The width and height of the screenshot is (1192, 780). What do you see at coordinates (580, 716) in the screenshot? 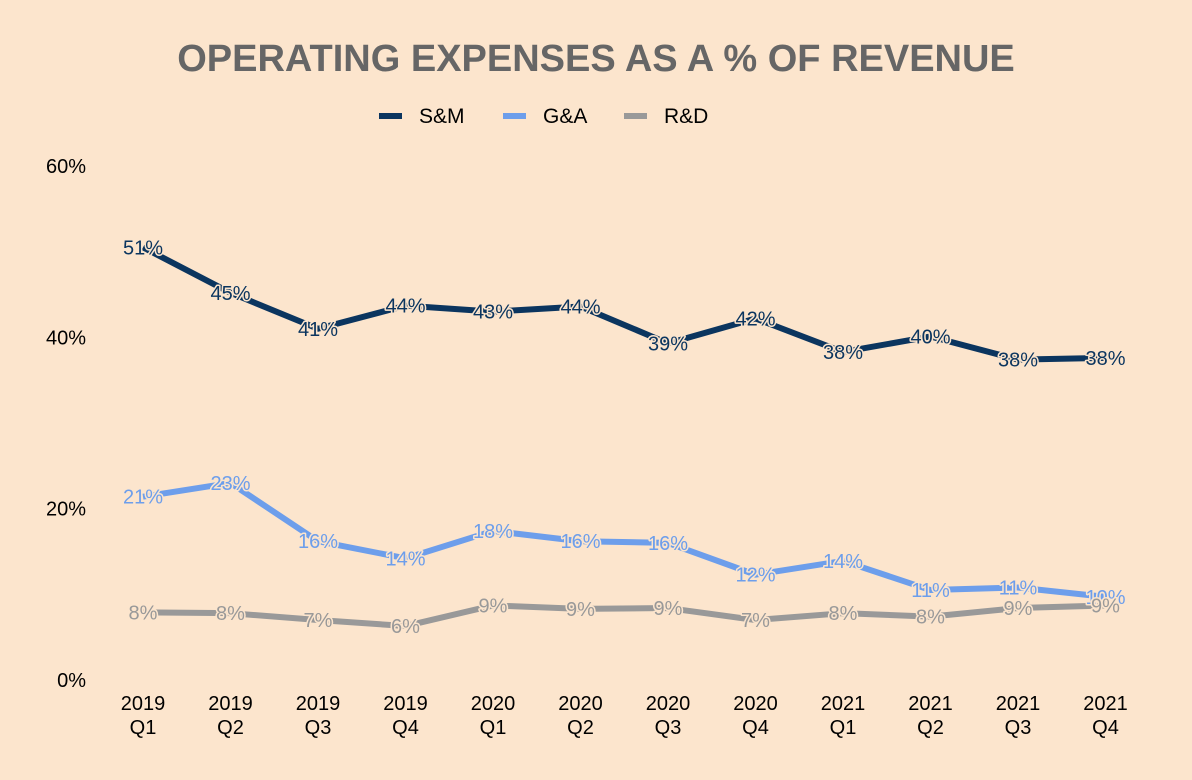
I see `x-tick-label: 2020 Q2` at bounding box center [580, 716].